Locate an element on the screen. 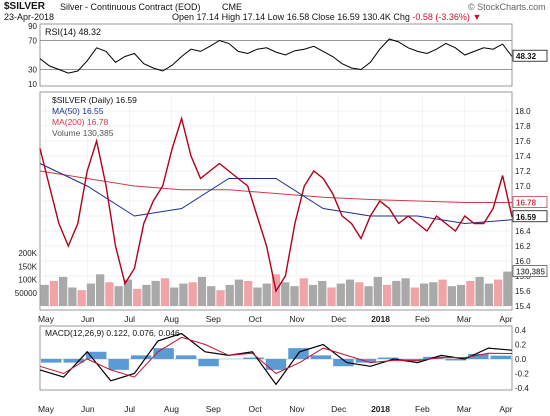  y-tick-label: 70 is located at coordinates (32, 41).